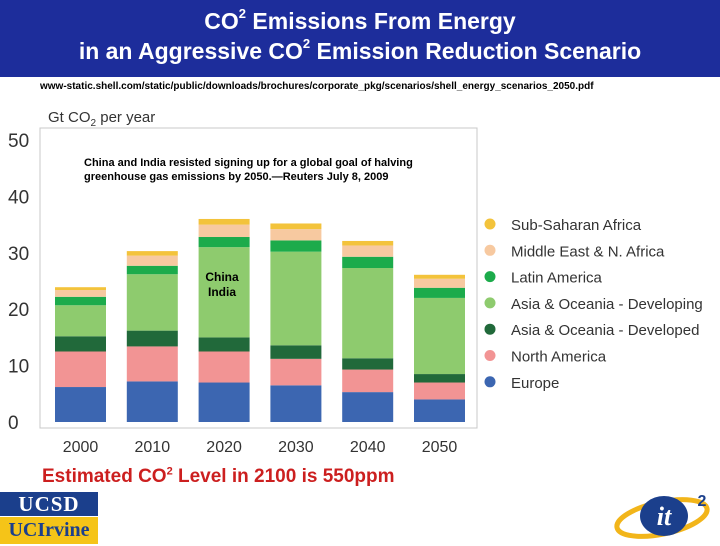  What do you see at coordinates (535, 383) in the screenshot?
I see `legend-label: Europe` at bounding box center [535, 383].